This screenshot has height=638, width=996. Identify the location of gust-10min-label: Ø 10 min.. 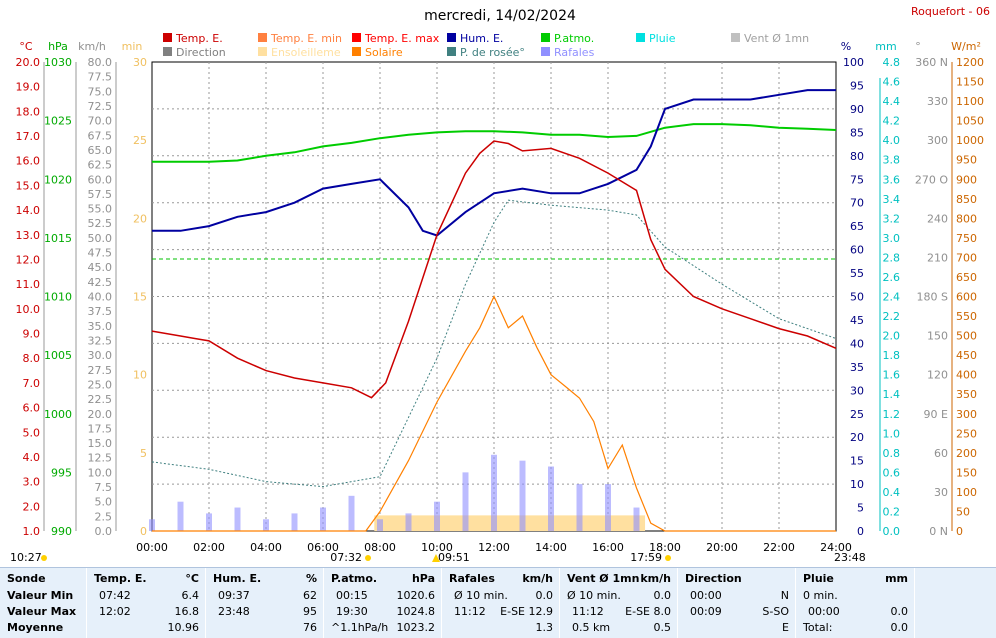
(481, 595).